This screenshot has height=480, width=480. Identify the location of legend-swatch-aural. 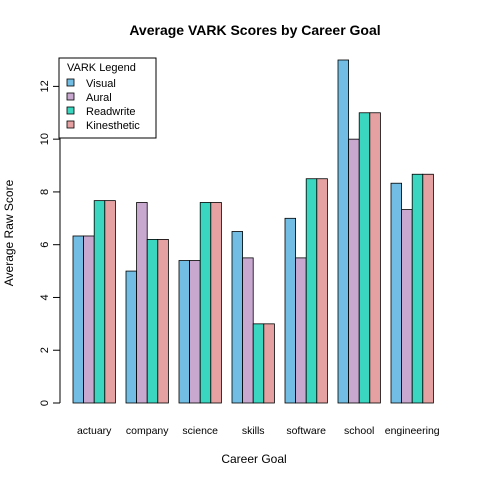
(70, 96).